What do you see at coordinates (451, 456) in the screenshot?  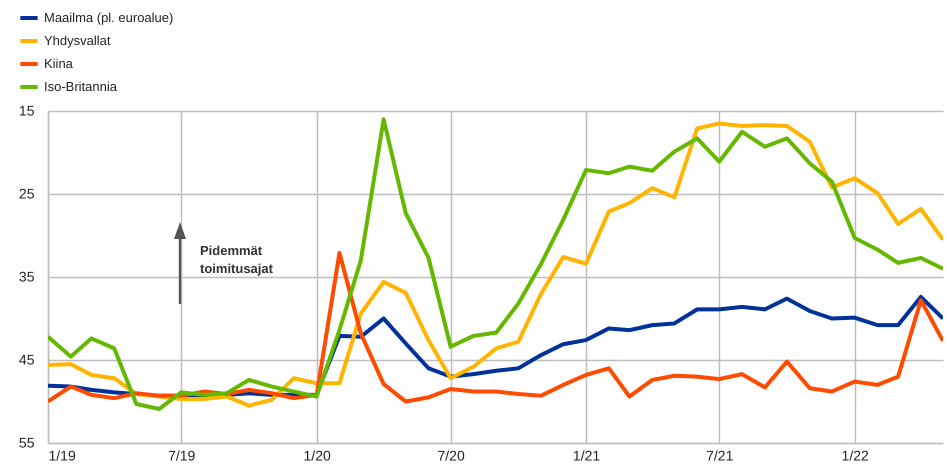 I see `x-tick-label: 7/20` at bounding box center [451, 456].